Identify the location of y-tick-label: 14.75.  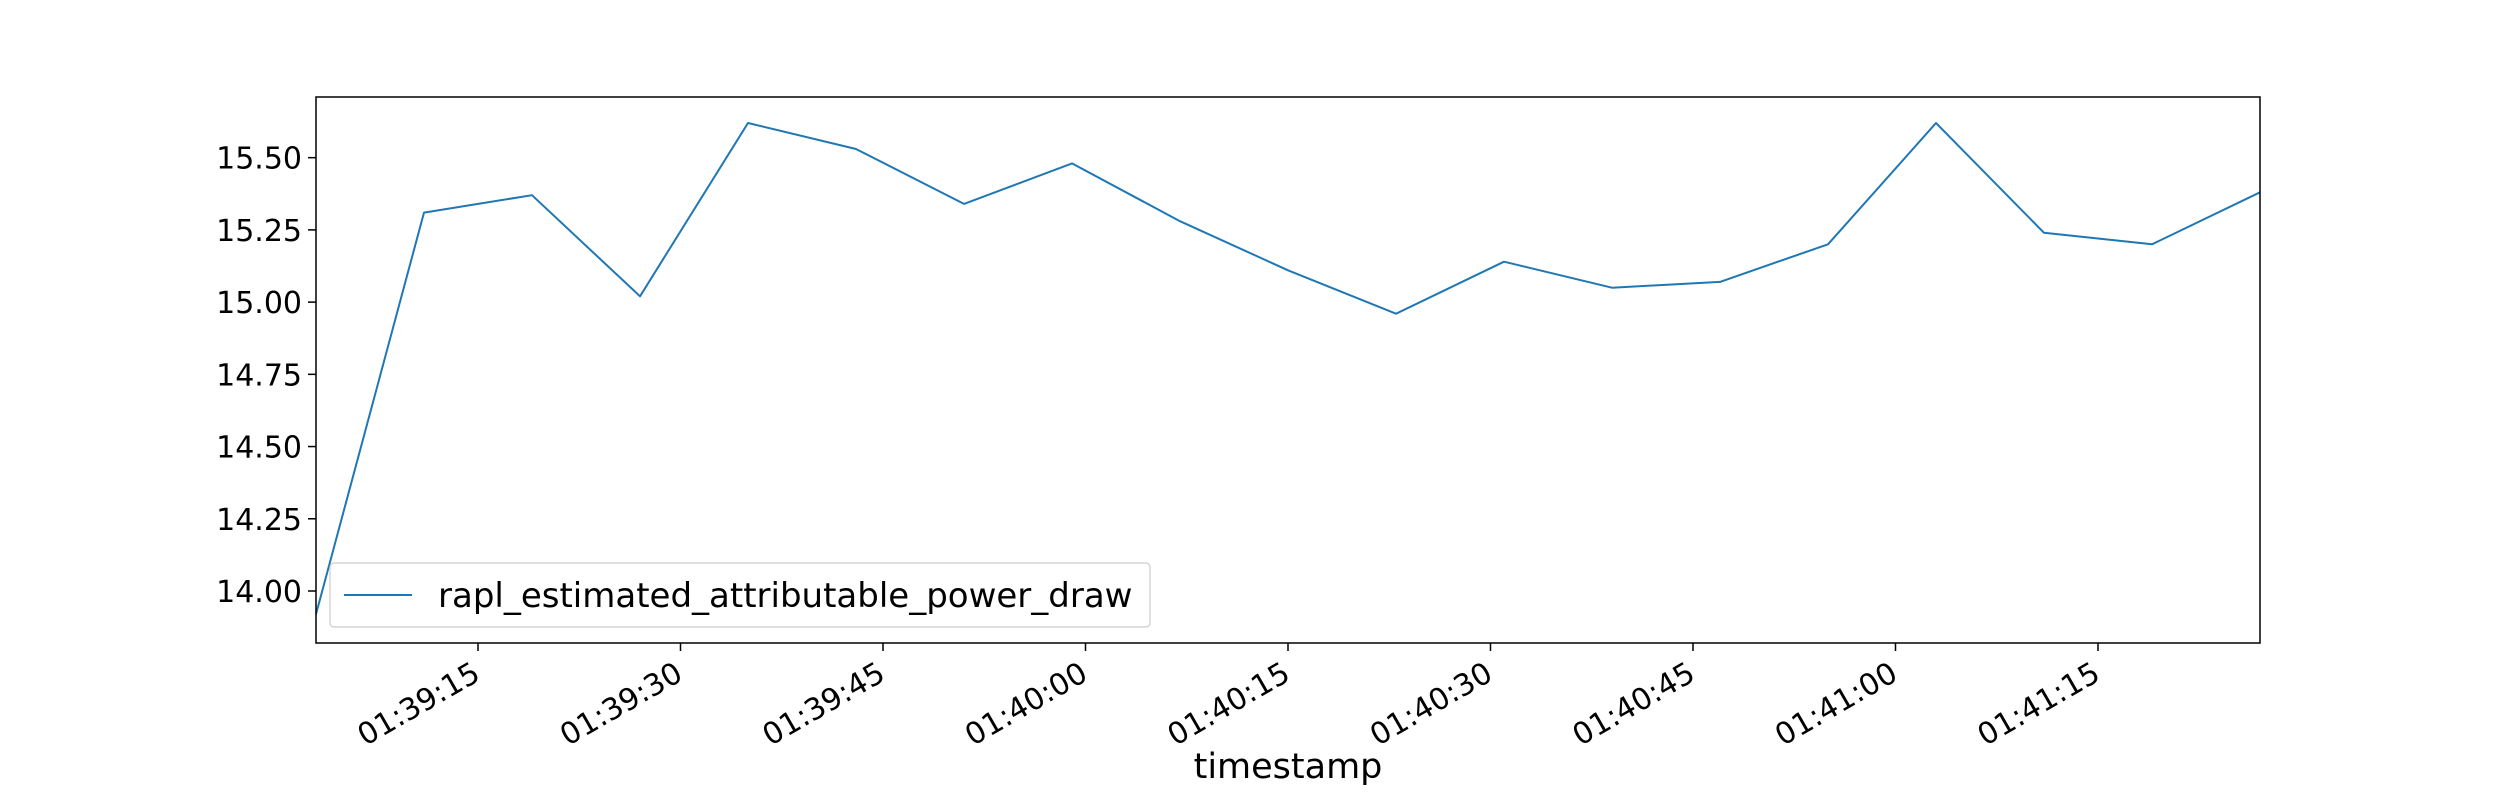
(259, 375).